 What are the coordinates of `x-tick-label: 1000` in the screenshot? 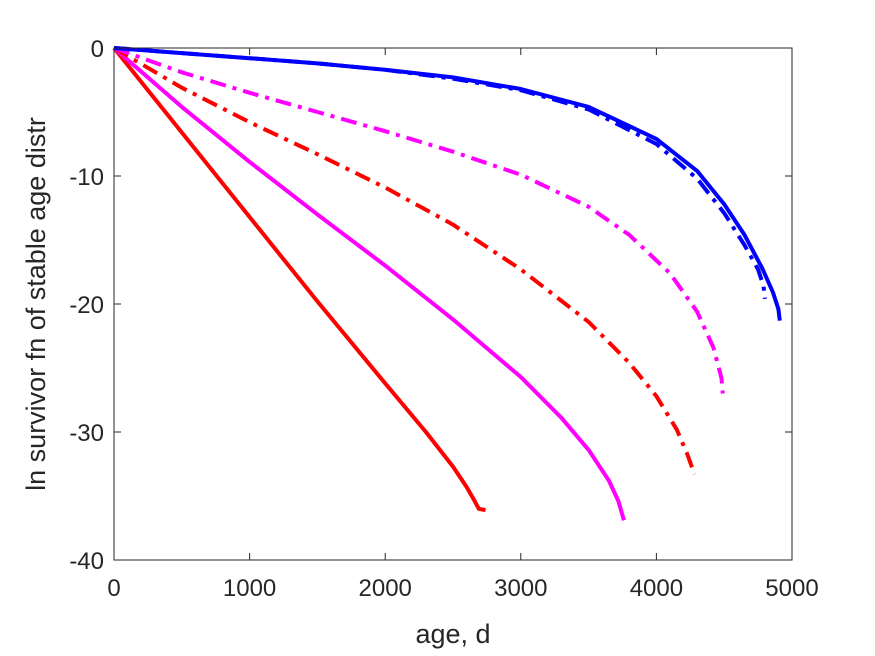 It's located at (249, 588).